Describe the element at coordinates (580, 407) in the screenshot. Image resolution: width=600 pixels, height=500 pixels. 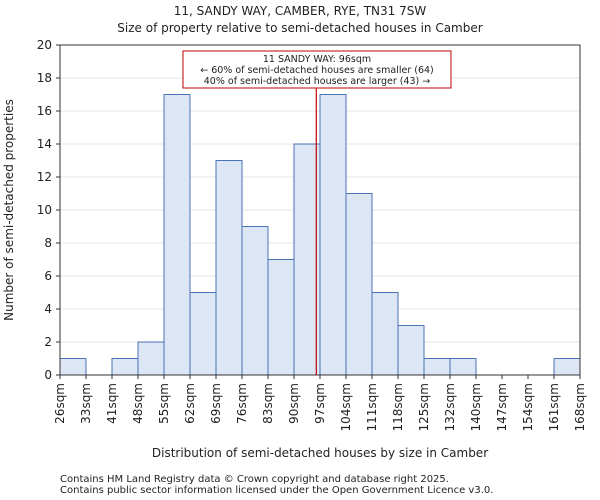
I see `x-tick-label: 168sqm` at that location.